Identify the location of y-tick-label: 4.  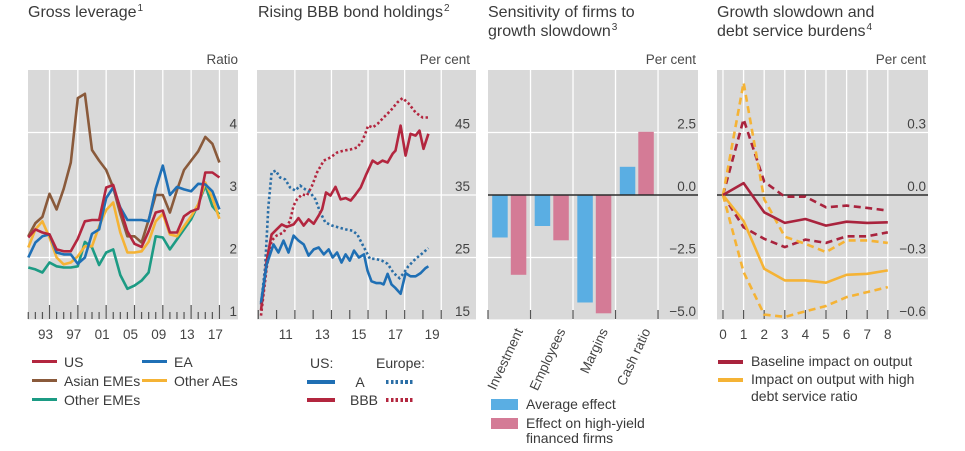
(233, 124).